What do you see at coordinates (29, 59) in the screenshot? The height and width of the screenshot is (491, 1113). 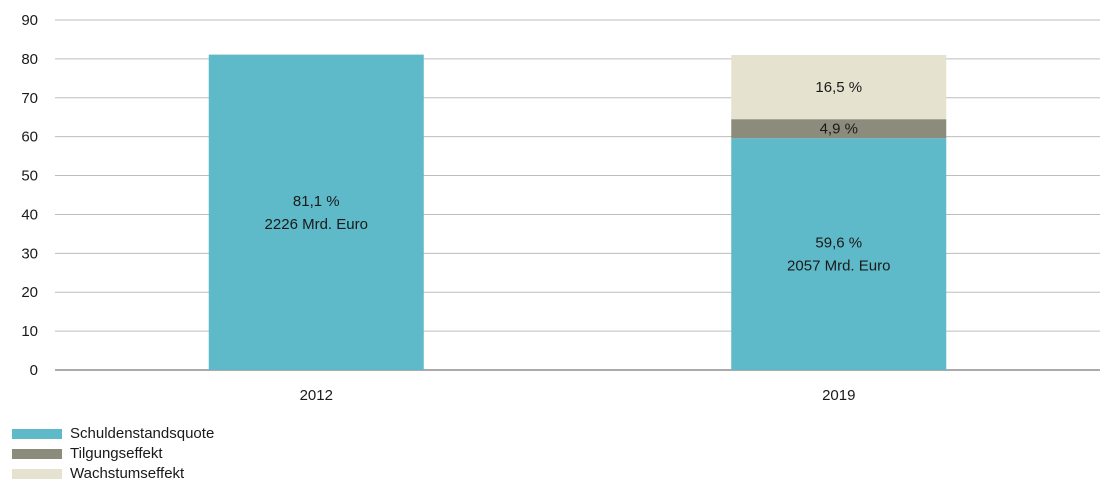 I see `y-tick-label: 80` at bounding box center [29, 59].